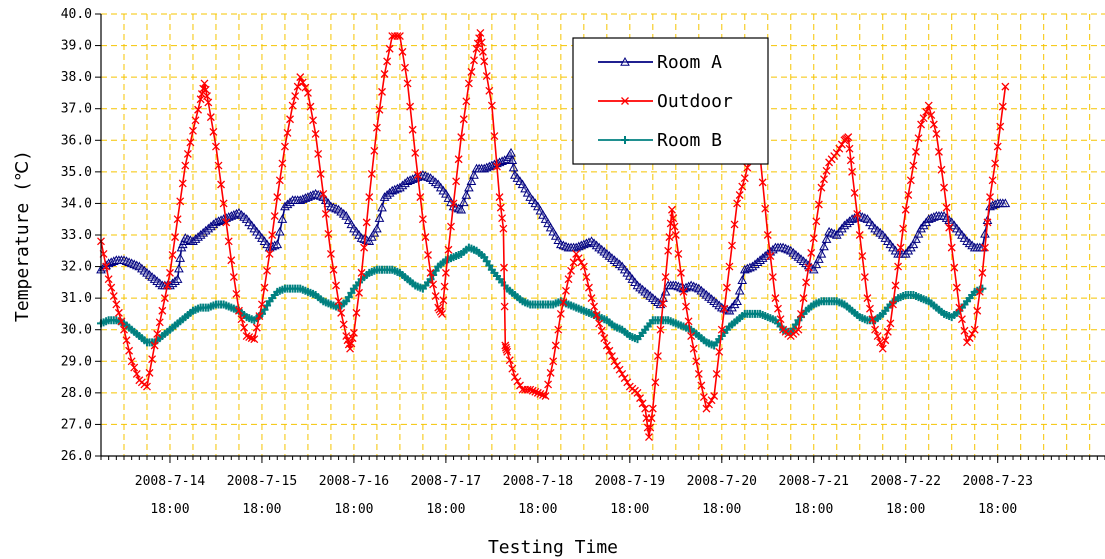 The image size is (1105, 559). I want to click on x-tick-date-label: 2008-7-16, so click(354, 481).